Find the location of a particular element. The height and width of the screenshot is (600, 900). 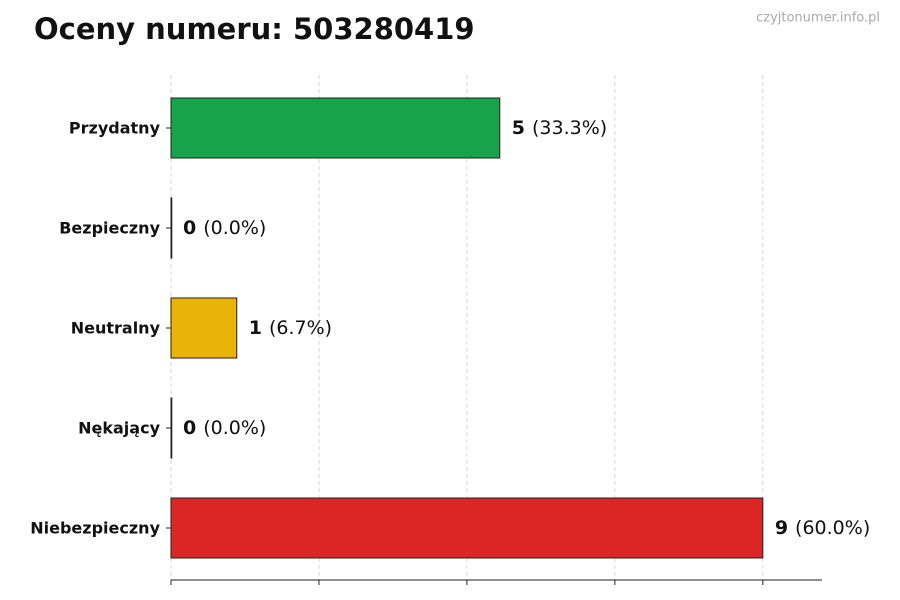

value: 9 is located at coordinates (781, 528).